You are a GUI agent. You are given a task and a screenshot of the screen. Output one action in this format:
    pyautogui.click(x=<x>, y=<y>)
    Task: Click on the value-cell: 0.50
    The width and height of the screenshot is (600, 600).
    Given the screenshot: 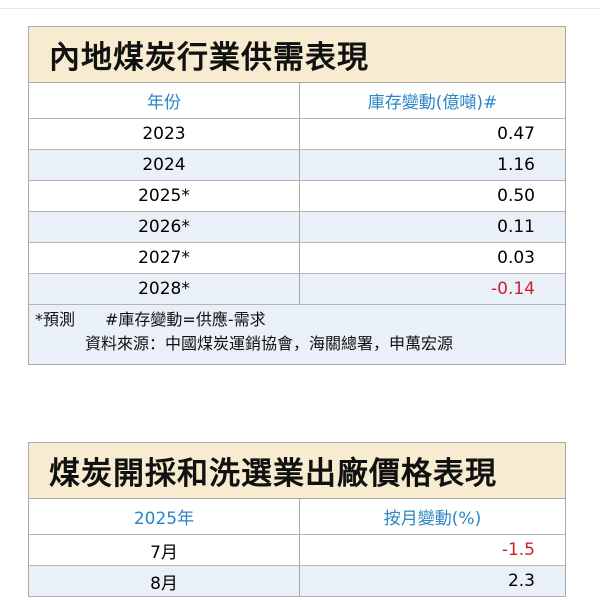 What is the action you would take?
    pyautogui.click(x=516, y=196)
    